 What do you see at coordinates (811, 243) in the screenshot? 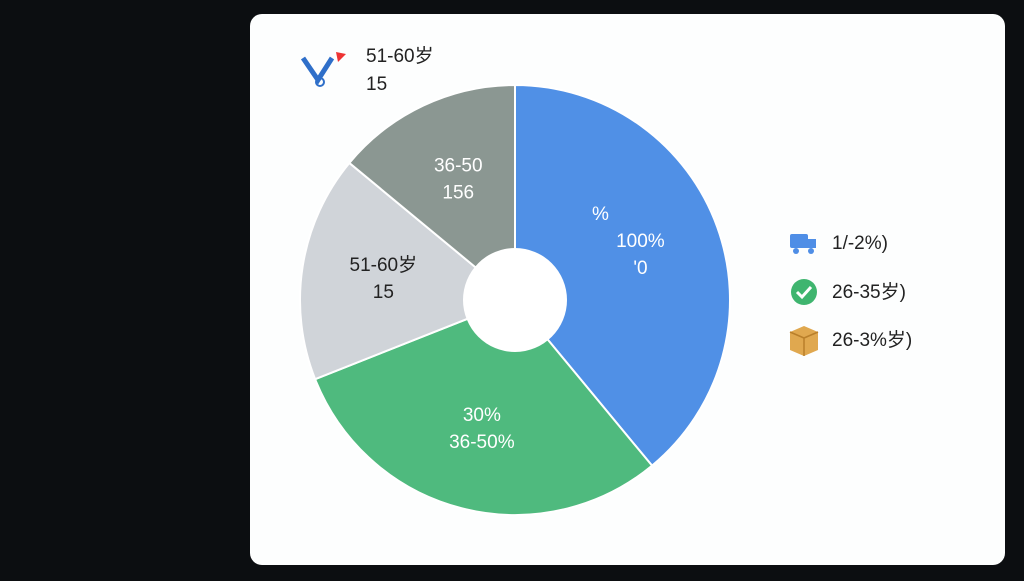
I see `truck-icon-cab` at bounding box center [811, 243].